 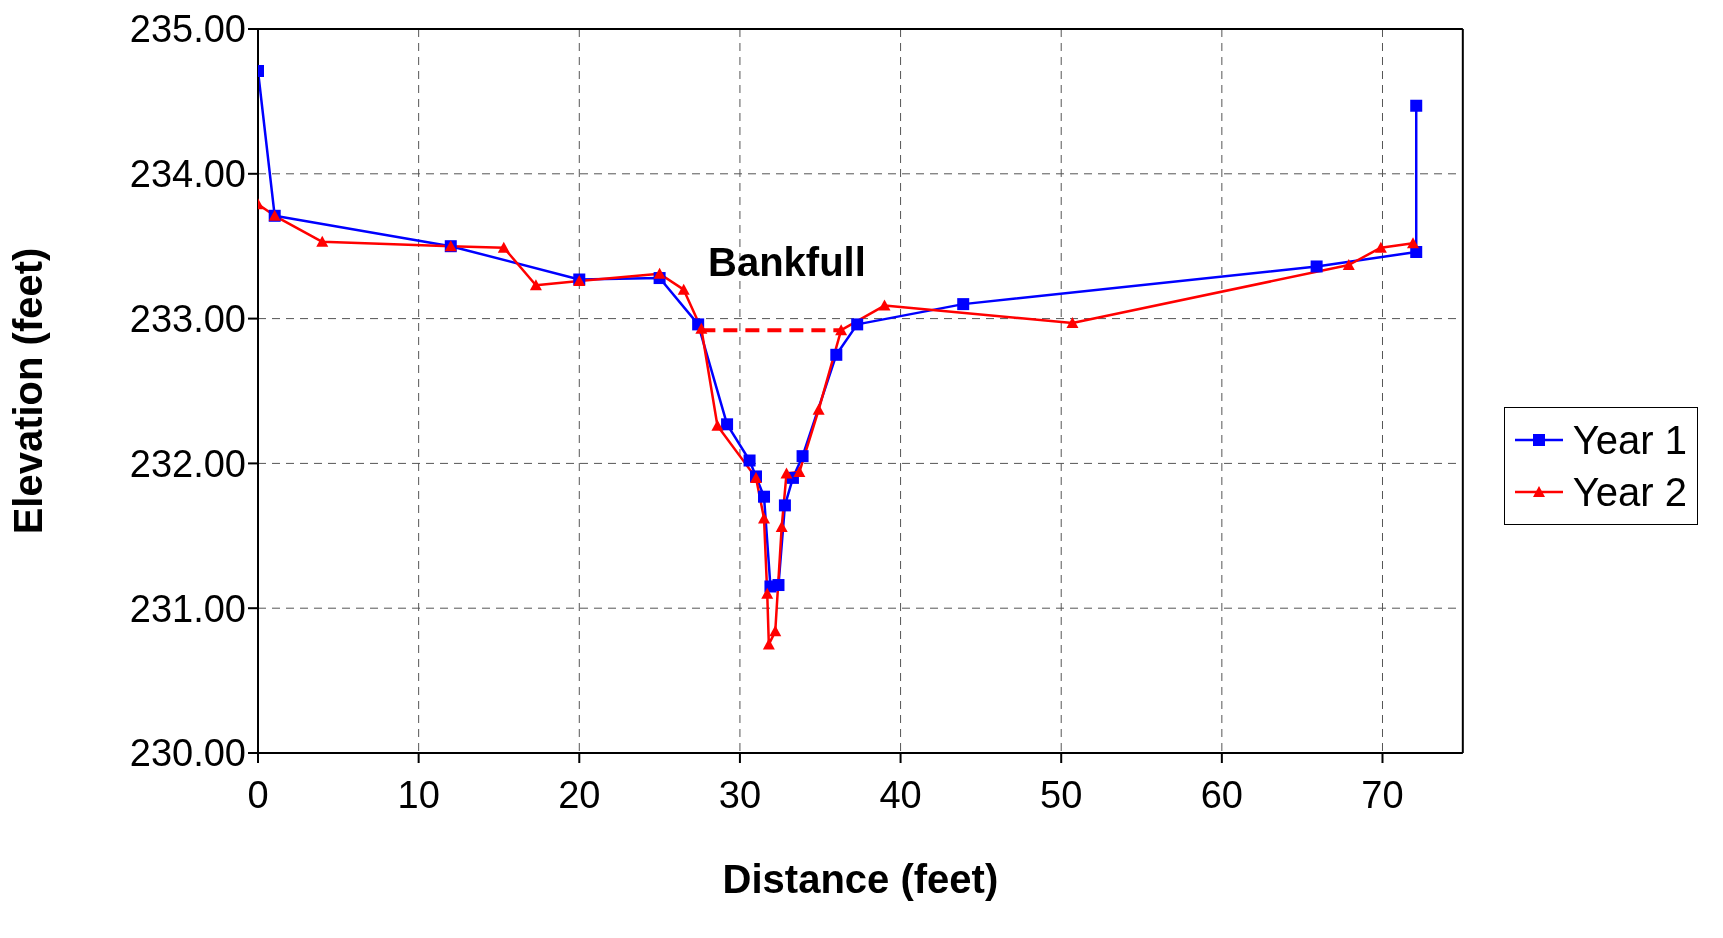 I want to click on y-axis-title: Elevation (feet), so click(x=28, y=391).